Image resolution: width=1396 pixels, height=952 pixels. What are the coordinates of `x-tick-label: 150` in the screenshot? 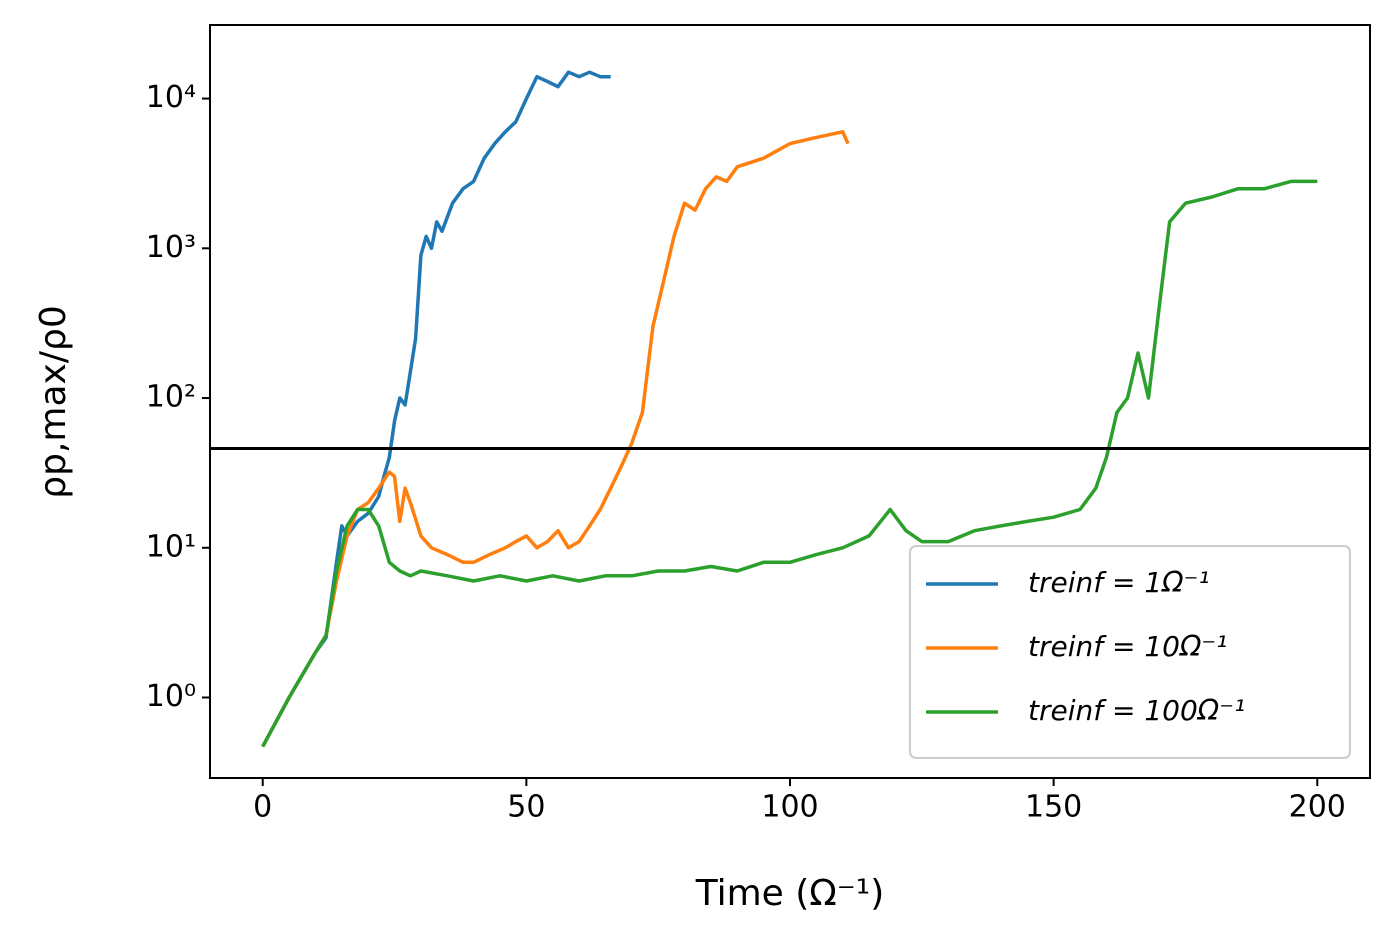 It's located at (1053, 807).